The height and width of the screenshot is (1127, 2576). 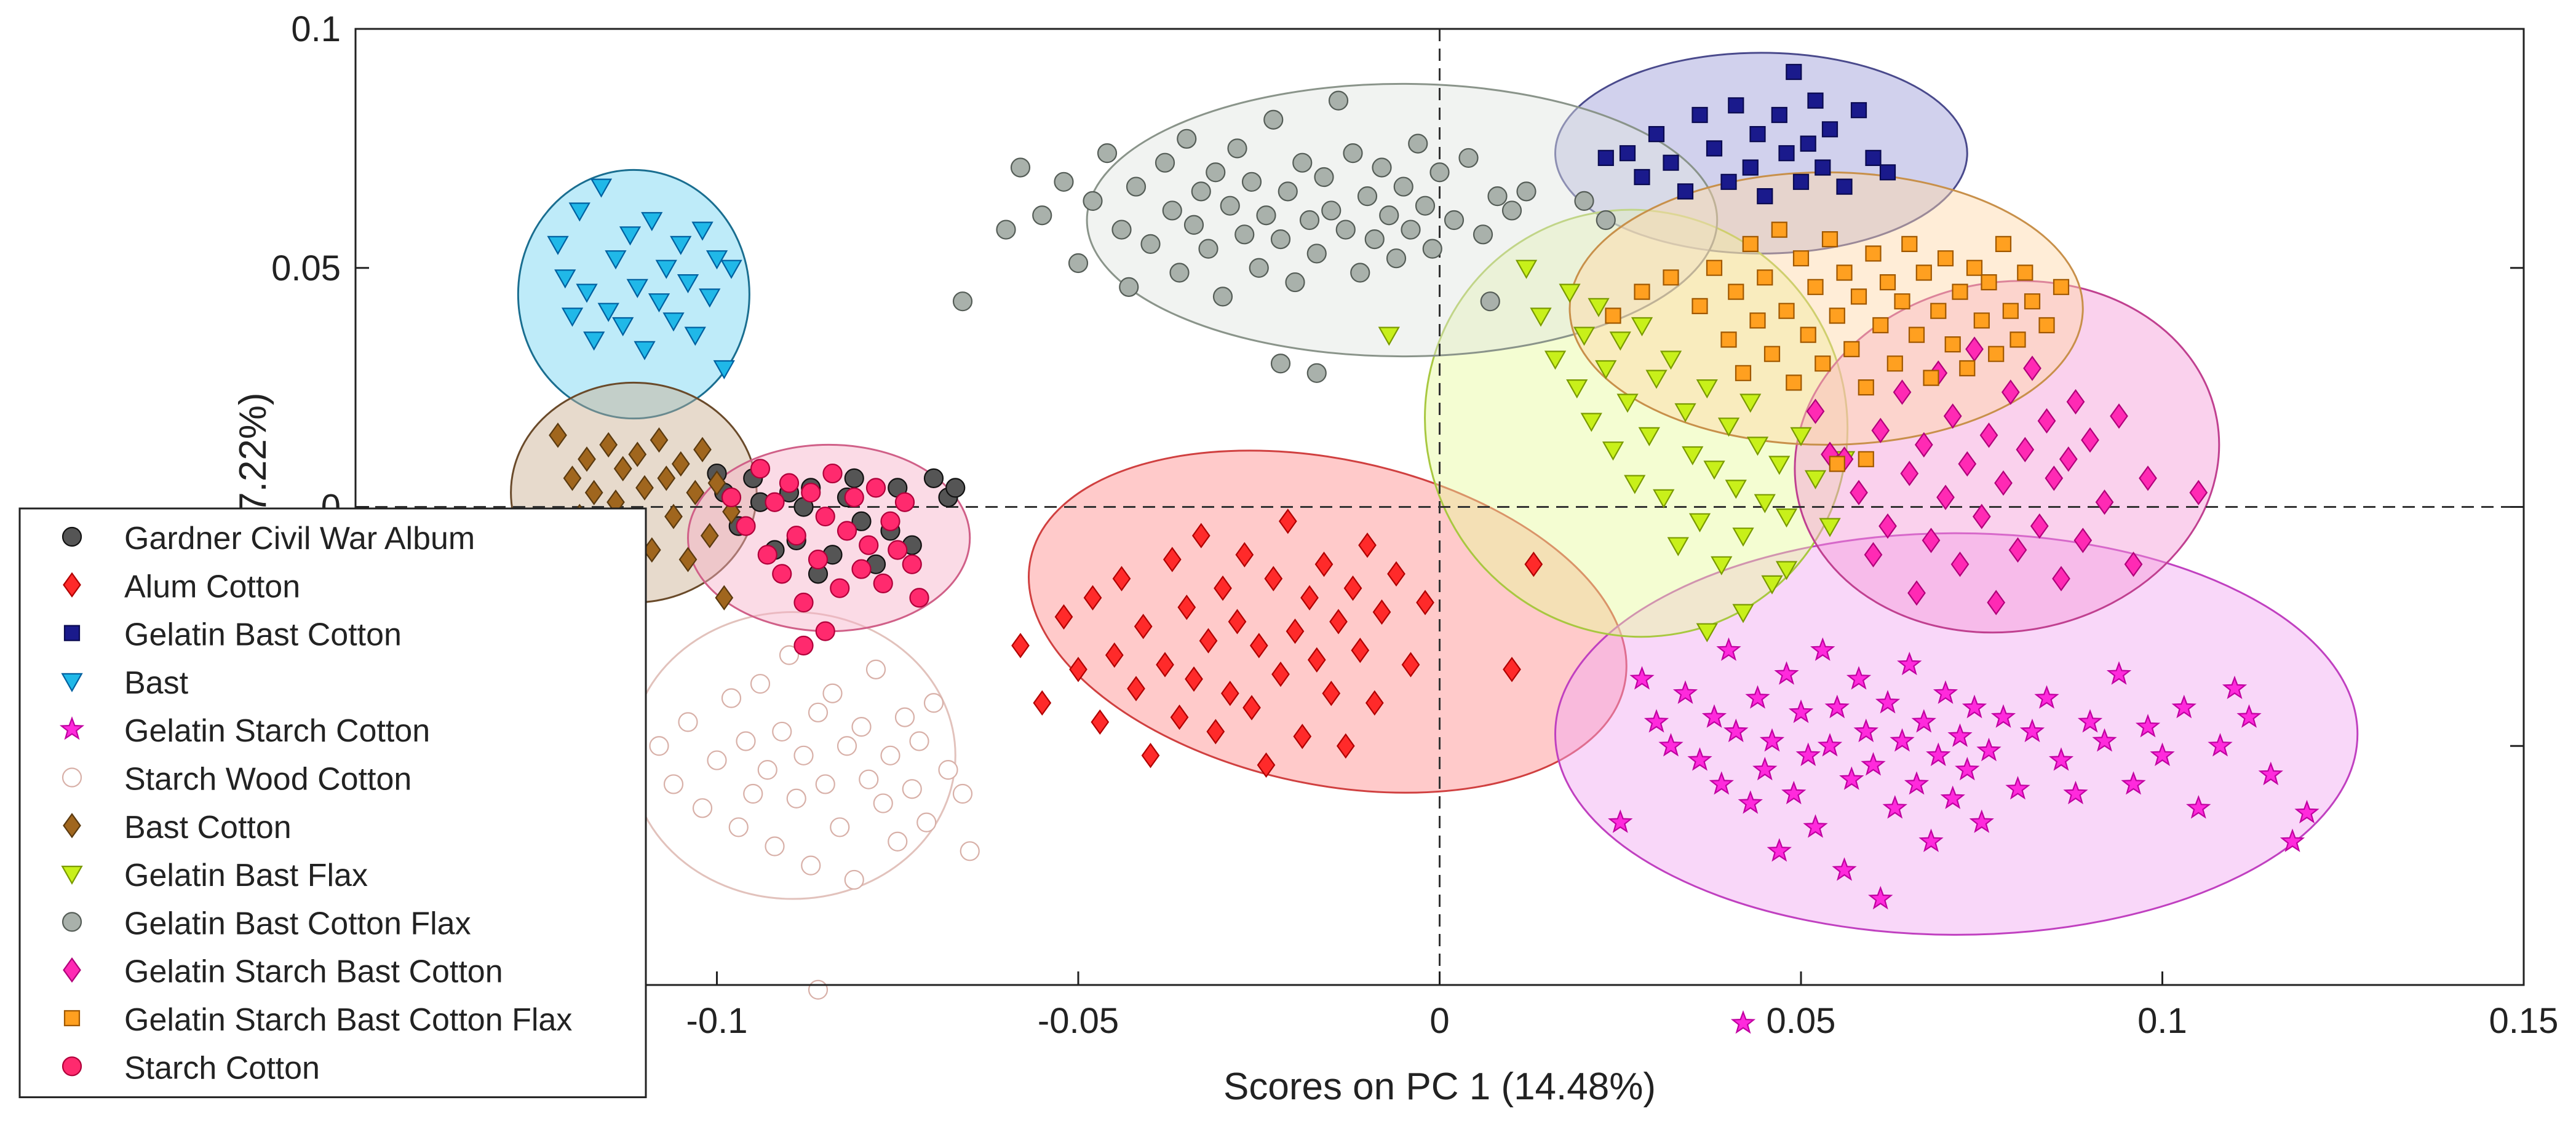 I want to click on legend-item-starch-wood-cotton: Starch Wood Cotton, so click(x=236, y=779).